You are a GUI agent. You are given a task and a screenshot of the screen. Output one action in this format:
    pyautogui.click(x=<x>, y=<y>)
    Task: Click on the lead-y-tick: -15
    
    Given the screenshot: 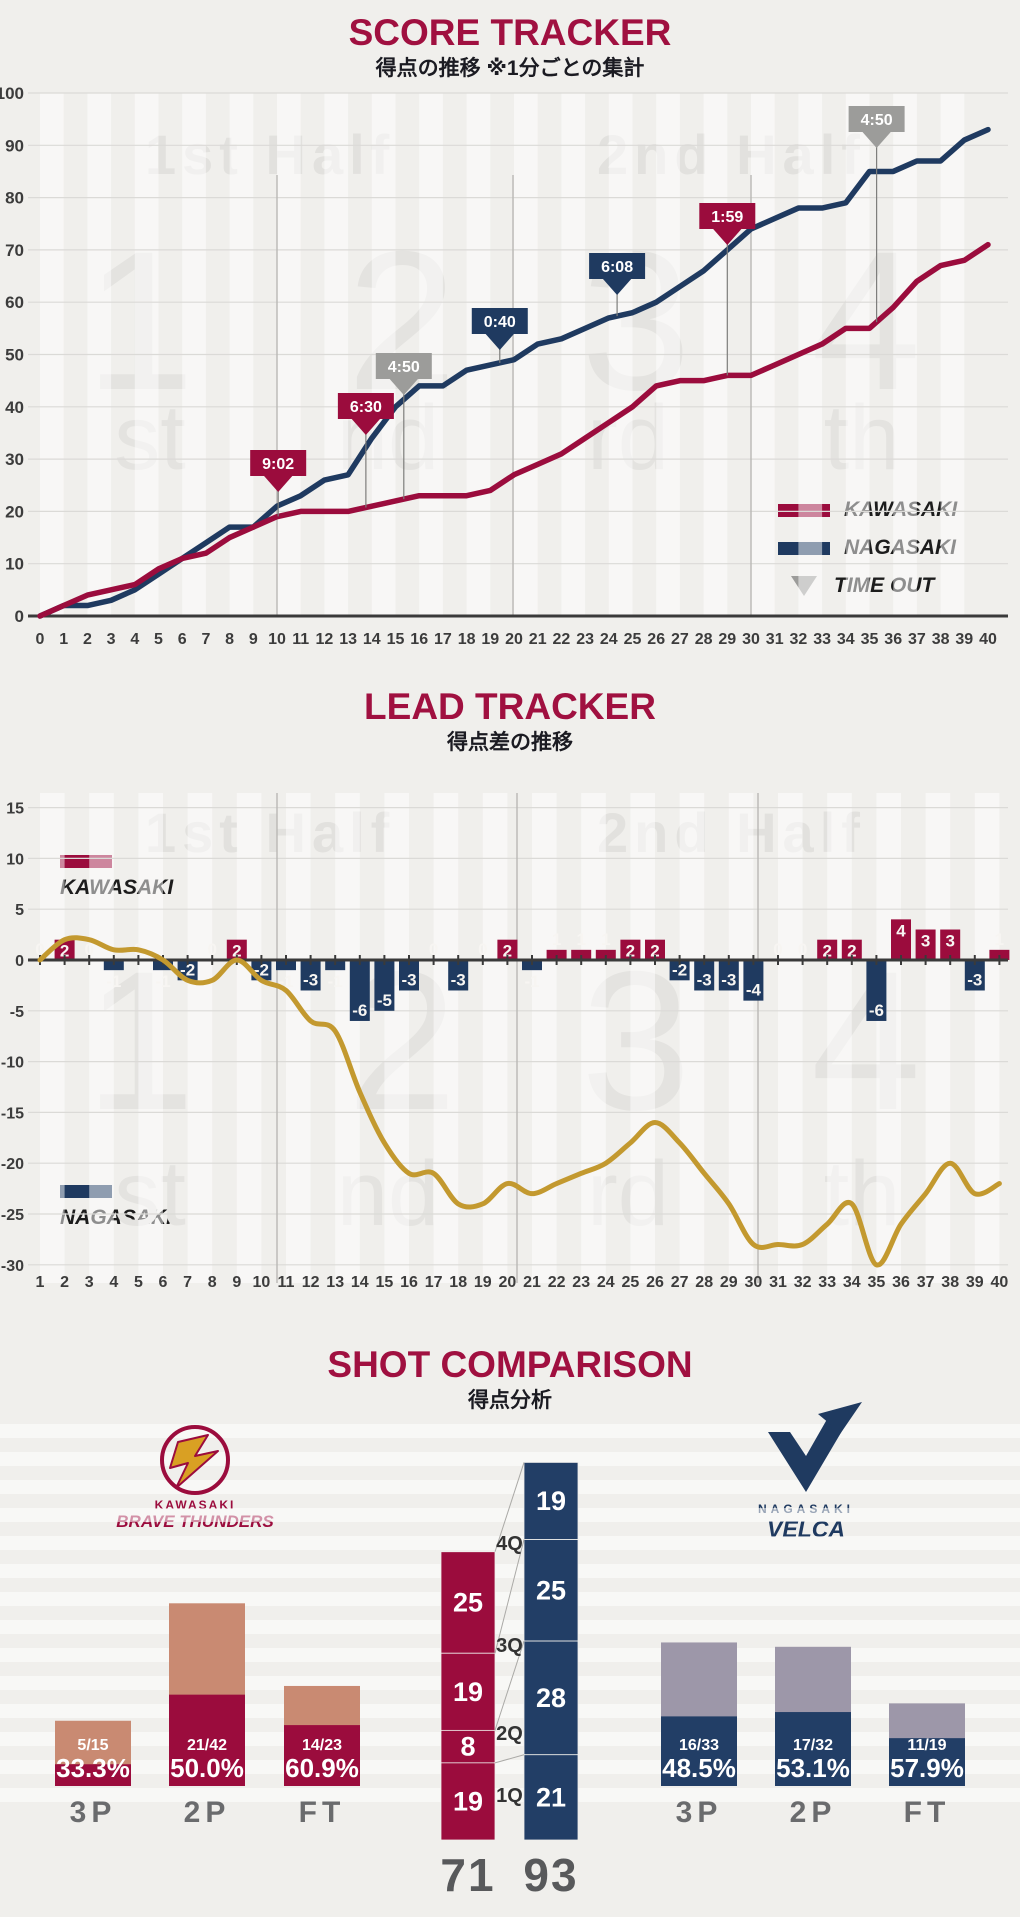 What is the action you would take?
    pyautogui.click(x=12, y=1113)
    